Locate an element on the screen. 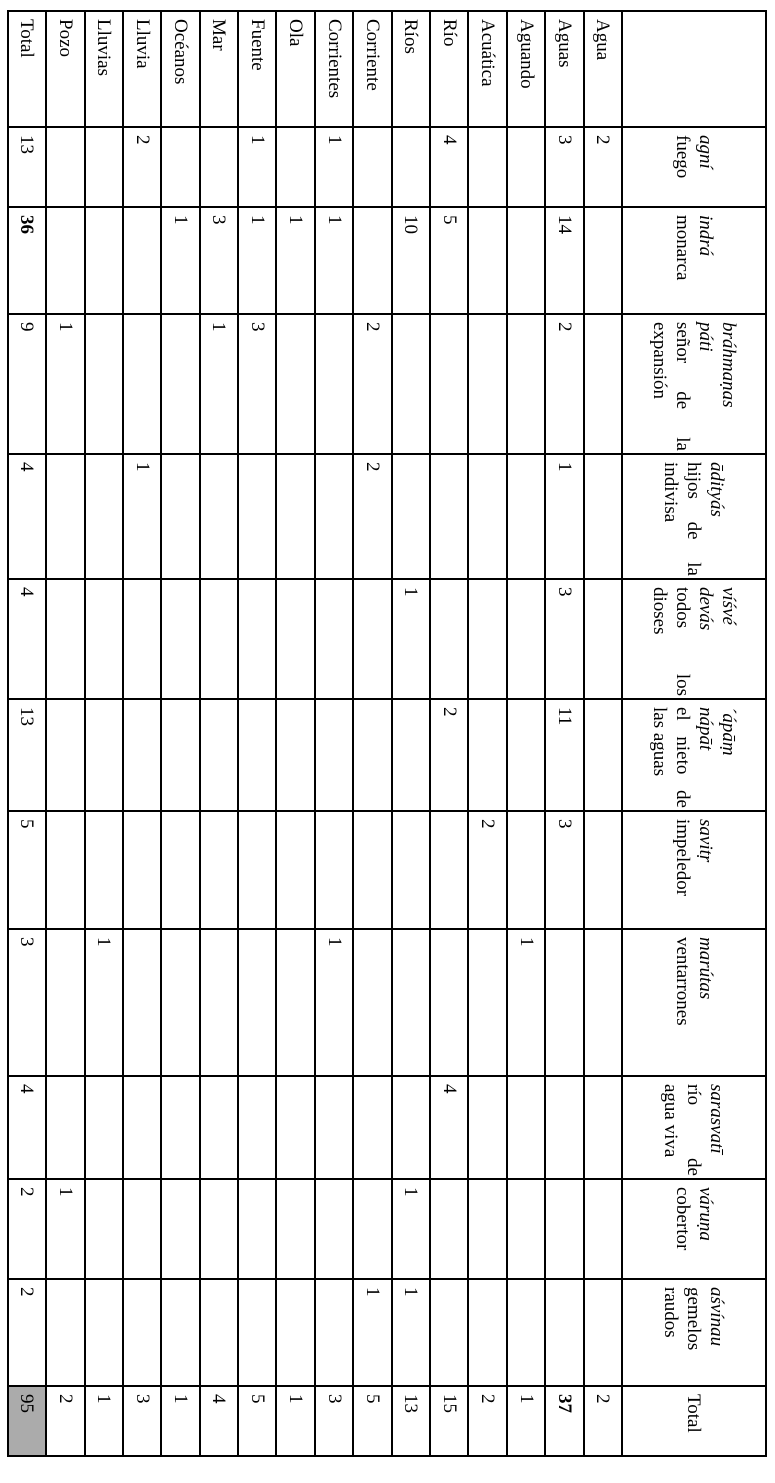 The width and height of the screenshot is (775, 1483). deity-name-line: sarasvatī is located at coordinates (717, 1119).